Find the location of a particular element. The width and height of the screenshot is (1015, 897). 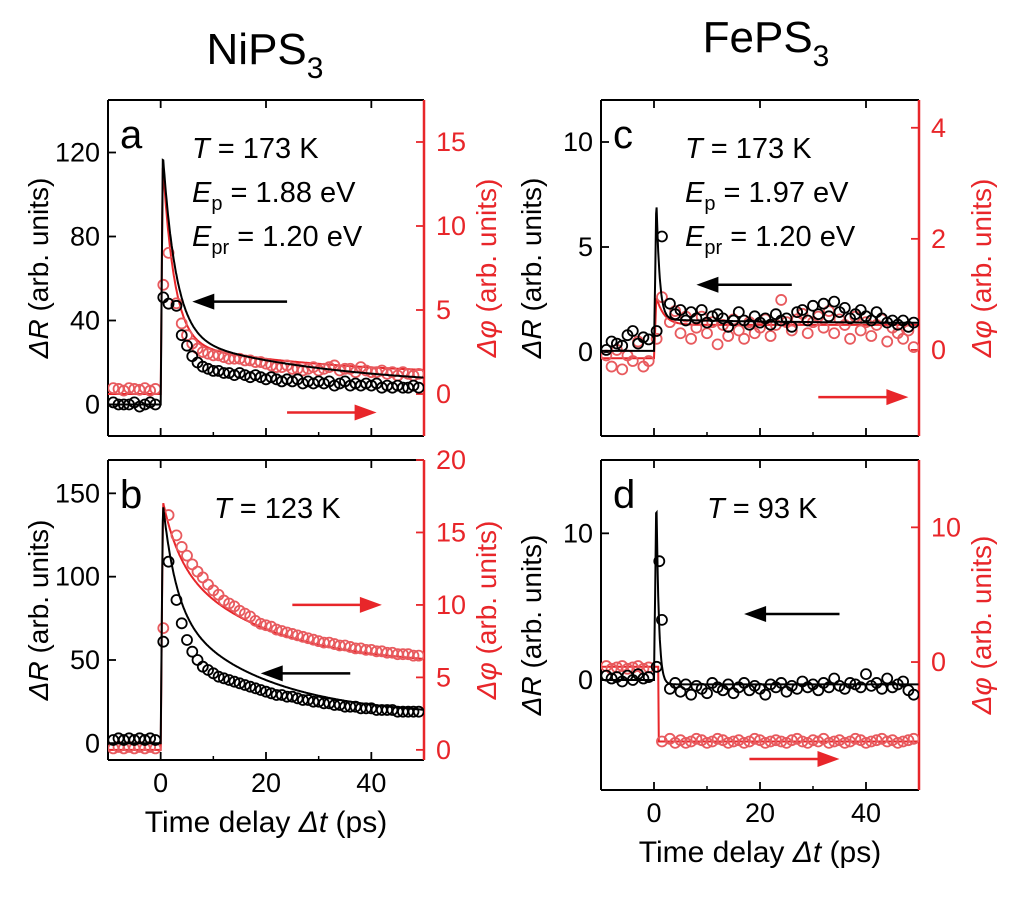

x-axis-title: Time delay Δt (ps) is located at coordinates (266, 822).